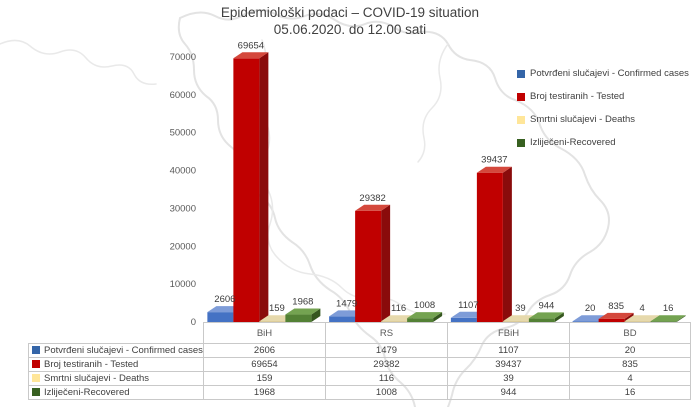 Image resolution: width=700 pixels, height=407 pixels. Describe the element at coordinates (508, 350) in the screenshot. I see `table-value-cell: 1107` at that location.